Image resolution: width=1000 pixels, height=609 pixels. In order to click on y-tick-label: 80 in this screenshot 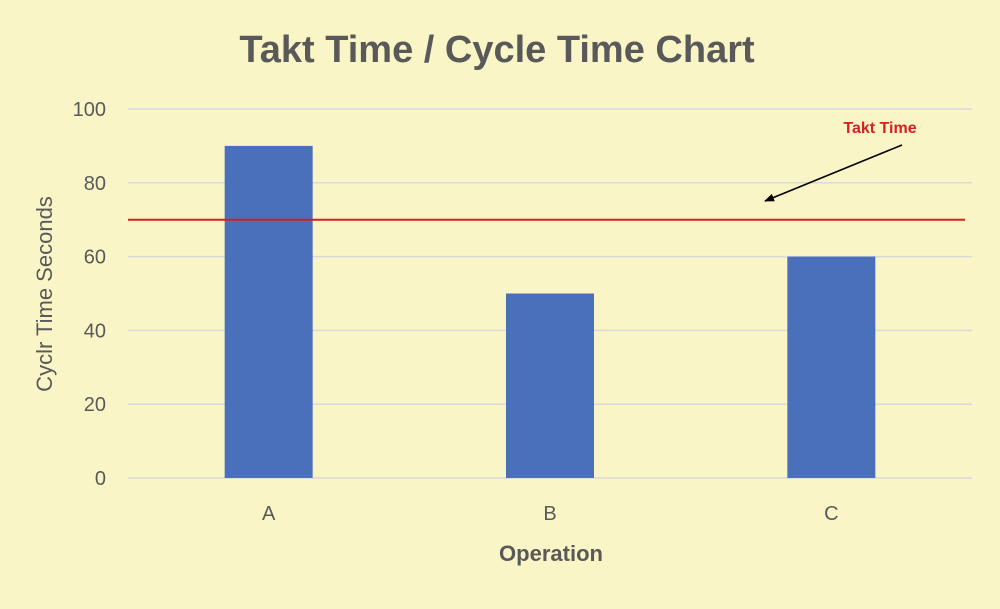, I will do `click(95, 184)`.